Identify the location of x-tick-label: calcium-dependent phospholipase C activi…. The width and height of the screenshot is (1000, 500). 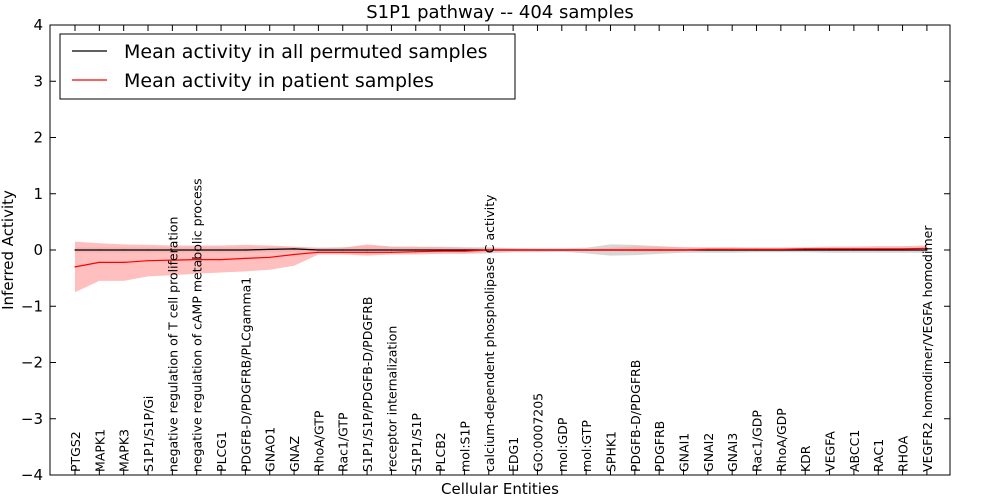
(489, 333).